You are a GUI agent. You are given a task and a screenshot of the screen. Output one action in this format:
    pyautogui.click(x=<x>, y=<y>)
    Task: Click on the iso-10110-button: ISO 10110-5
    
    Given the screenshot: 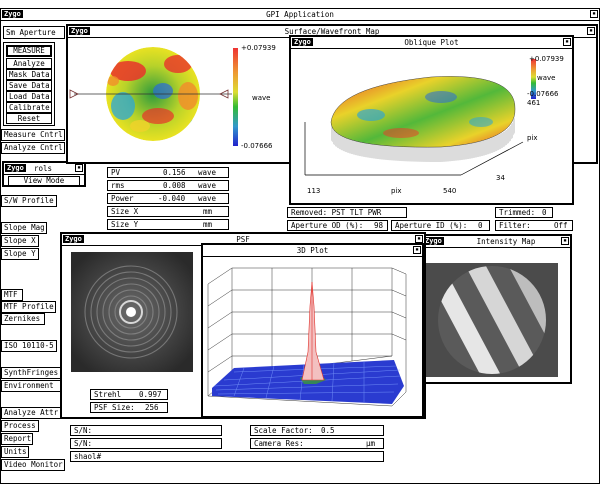 What is the action you would take?
    pyautogui.click(x=29, y=346)
    